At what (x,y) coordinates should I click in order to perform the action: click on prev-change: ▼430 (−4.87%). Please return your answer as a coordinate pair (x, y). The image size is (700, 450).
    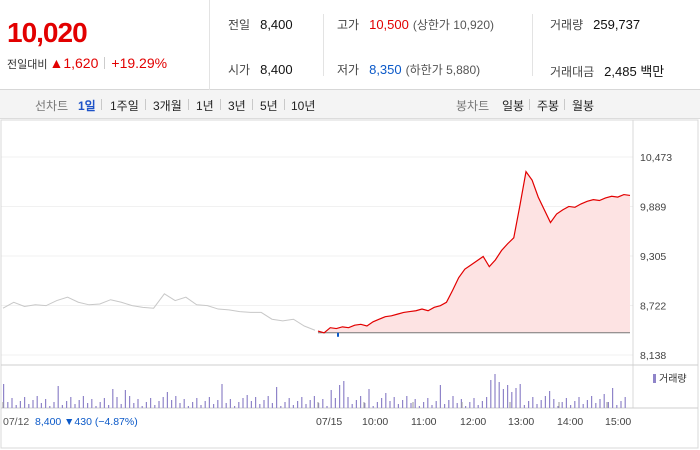
    Looking at the image, I should click on (101, 422).